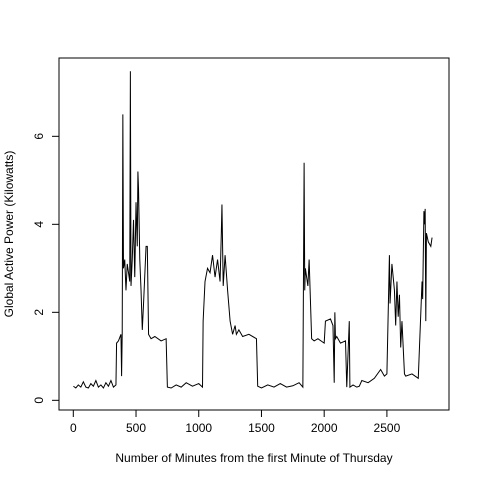 Image resolution: width=480 pixels, height=480 pixels. What do you see at coordinates (39, 312) in the screenshot?
I see `y-tick-label: 2` at bounding box center [39, 312].